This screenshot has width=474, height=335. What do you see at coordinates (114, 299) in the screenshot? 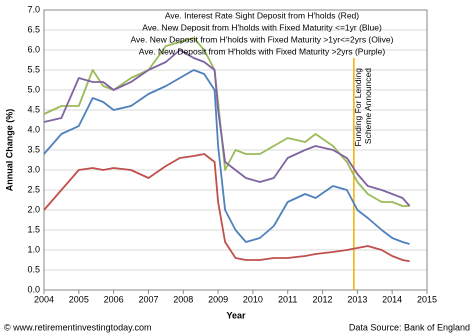
I see `x-tick-label: 2006` at bounding box center [114, 299].